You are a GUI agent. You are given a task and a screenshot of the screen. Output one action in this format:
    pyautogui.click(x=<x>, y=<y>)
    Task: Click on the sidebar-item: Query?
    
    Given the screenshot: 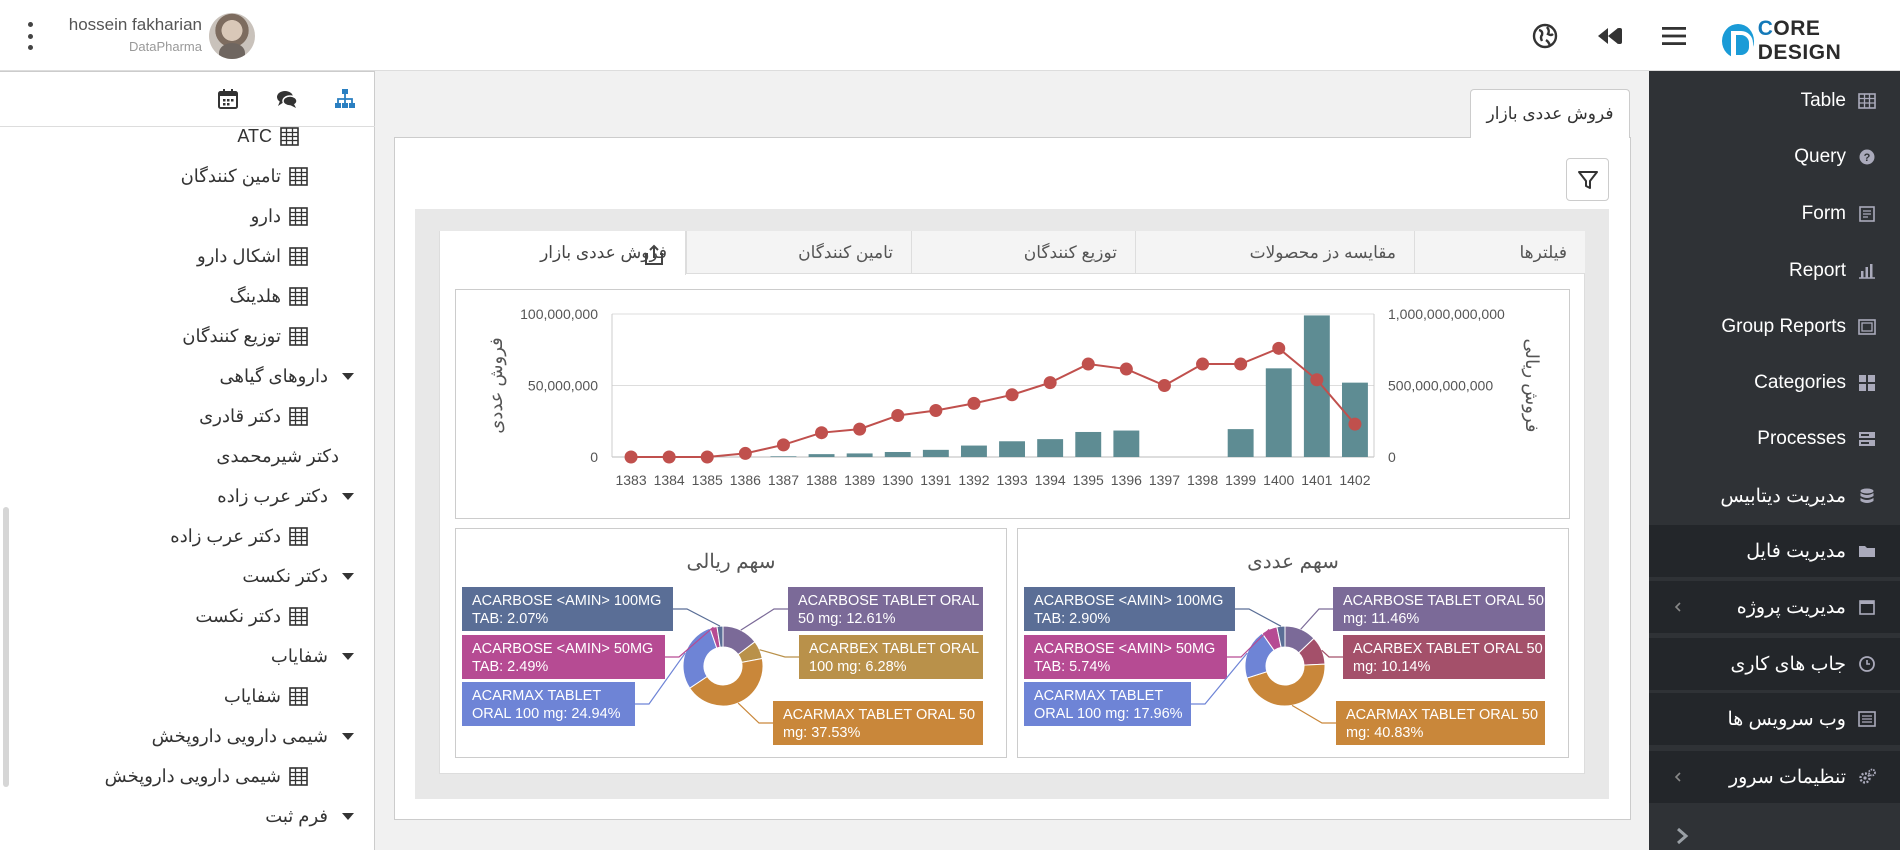 What is the action you would take?
    pyautogui.click(x=1774, y=157)
    